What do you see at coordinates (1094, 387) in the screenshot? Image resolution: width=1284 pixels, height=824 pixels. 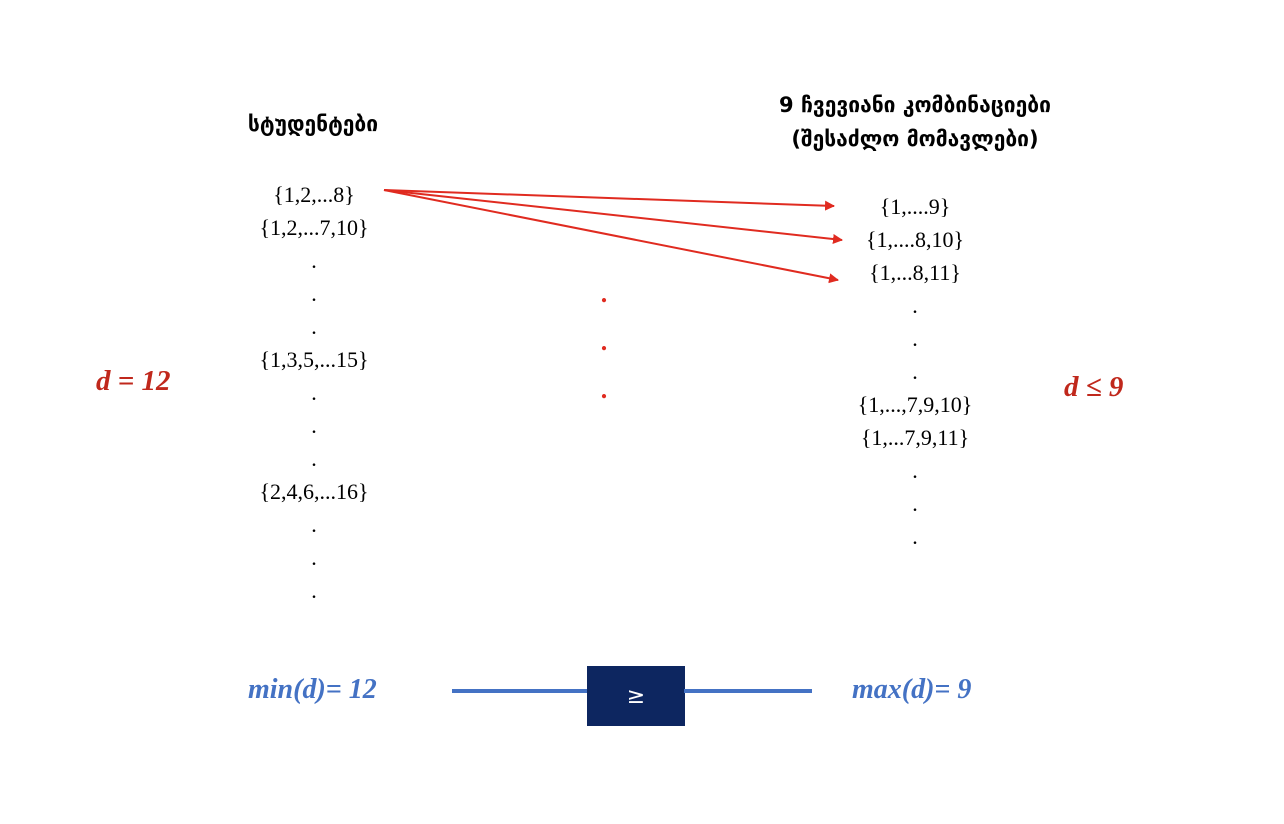 I see `combinations-distance-label: d ≤ 9` at bounding box center [1094, 387].